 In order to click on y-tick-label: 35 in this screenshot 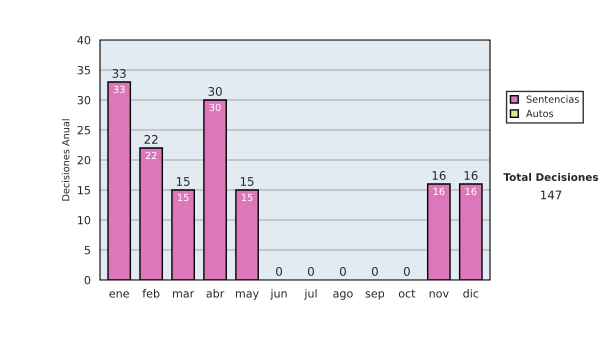, I will do `click(84, 70)`.